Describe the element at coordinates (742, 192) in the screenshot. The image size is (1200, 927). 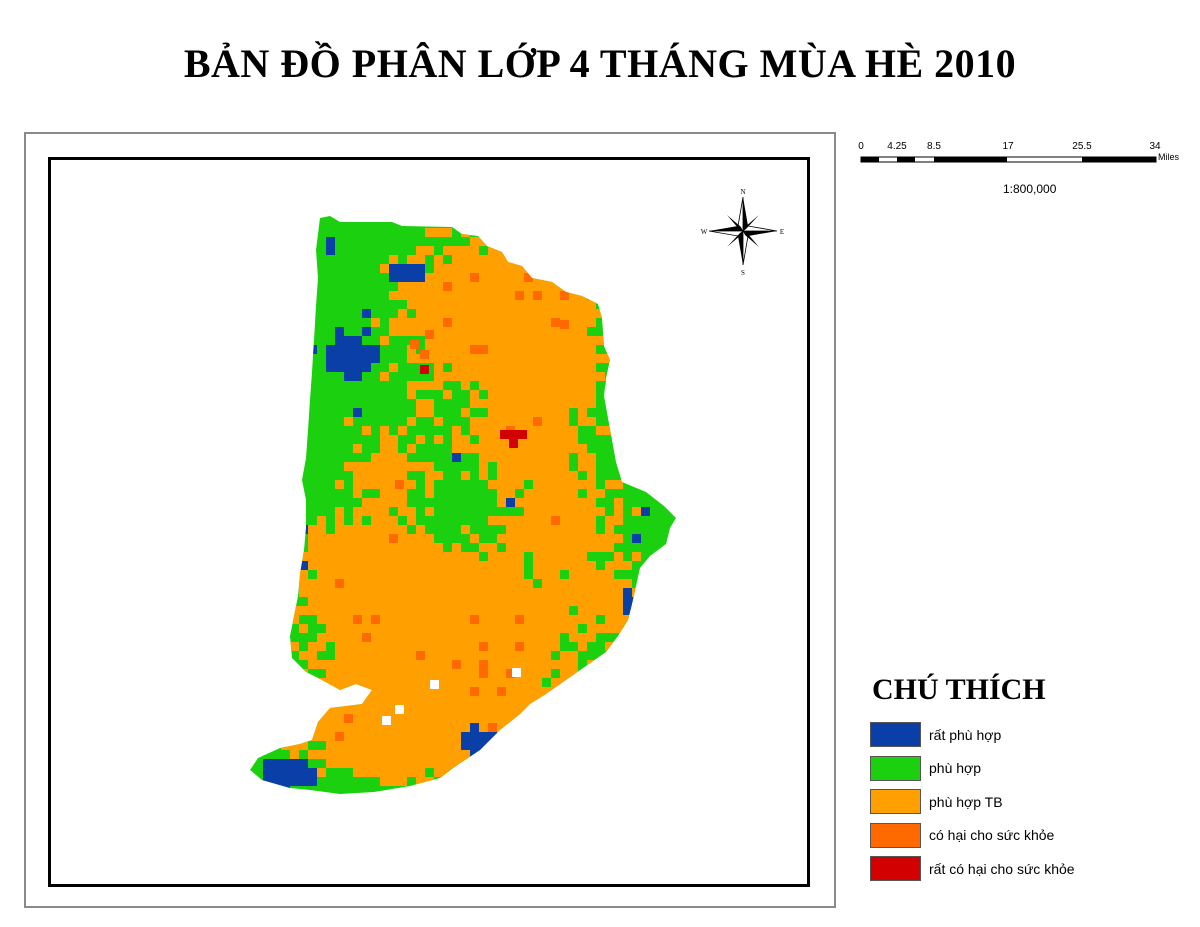
I see `compass-n-label: N` at that location.